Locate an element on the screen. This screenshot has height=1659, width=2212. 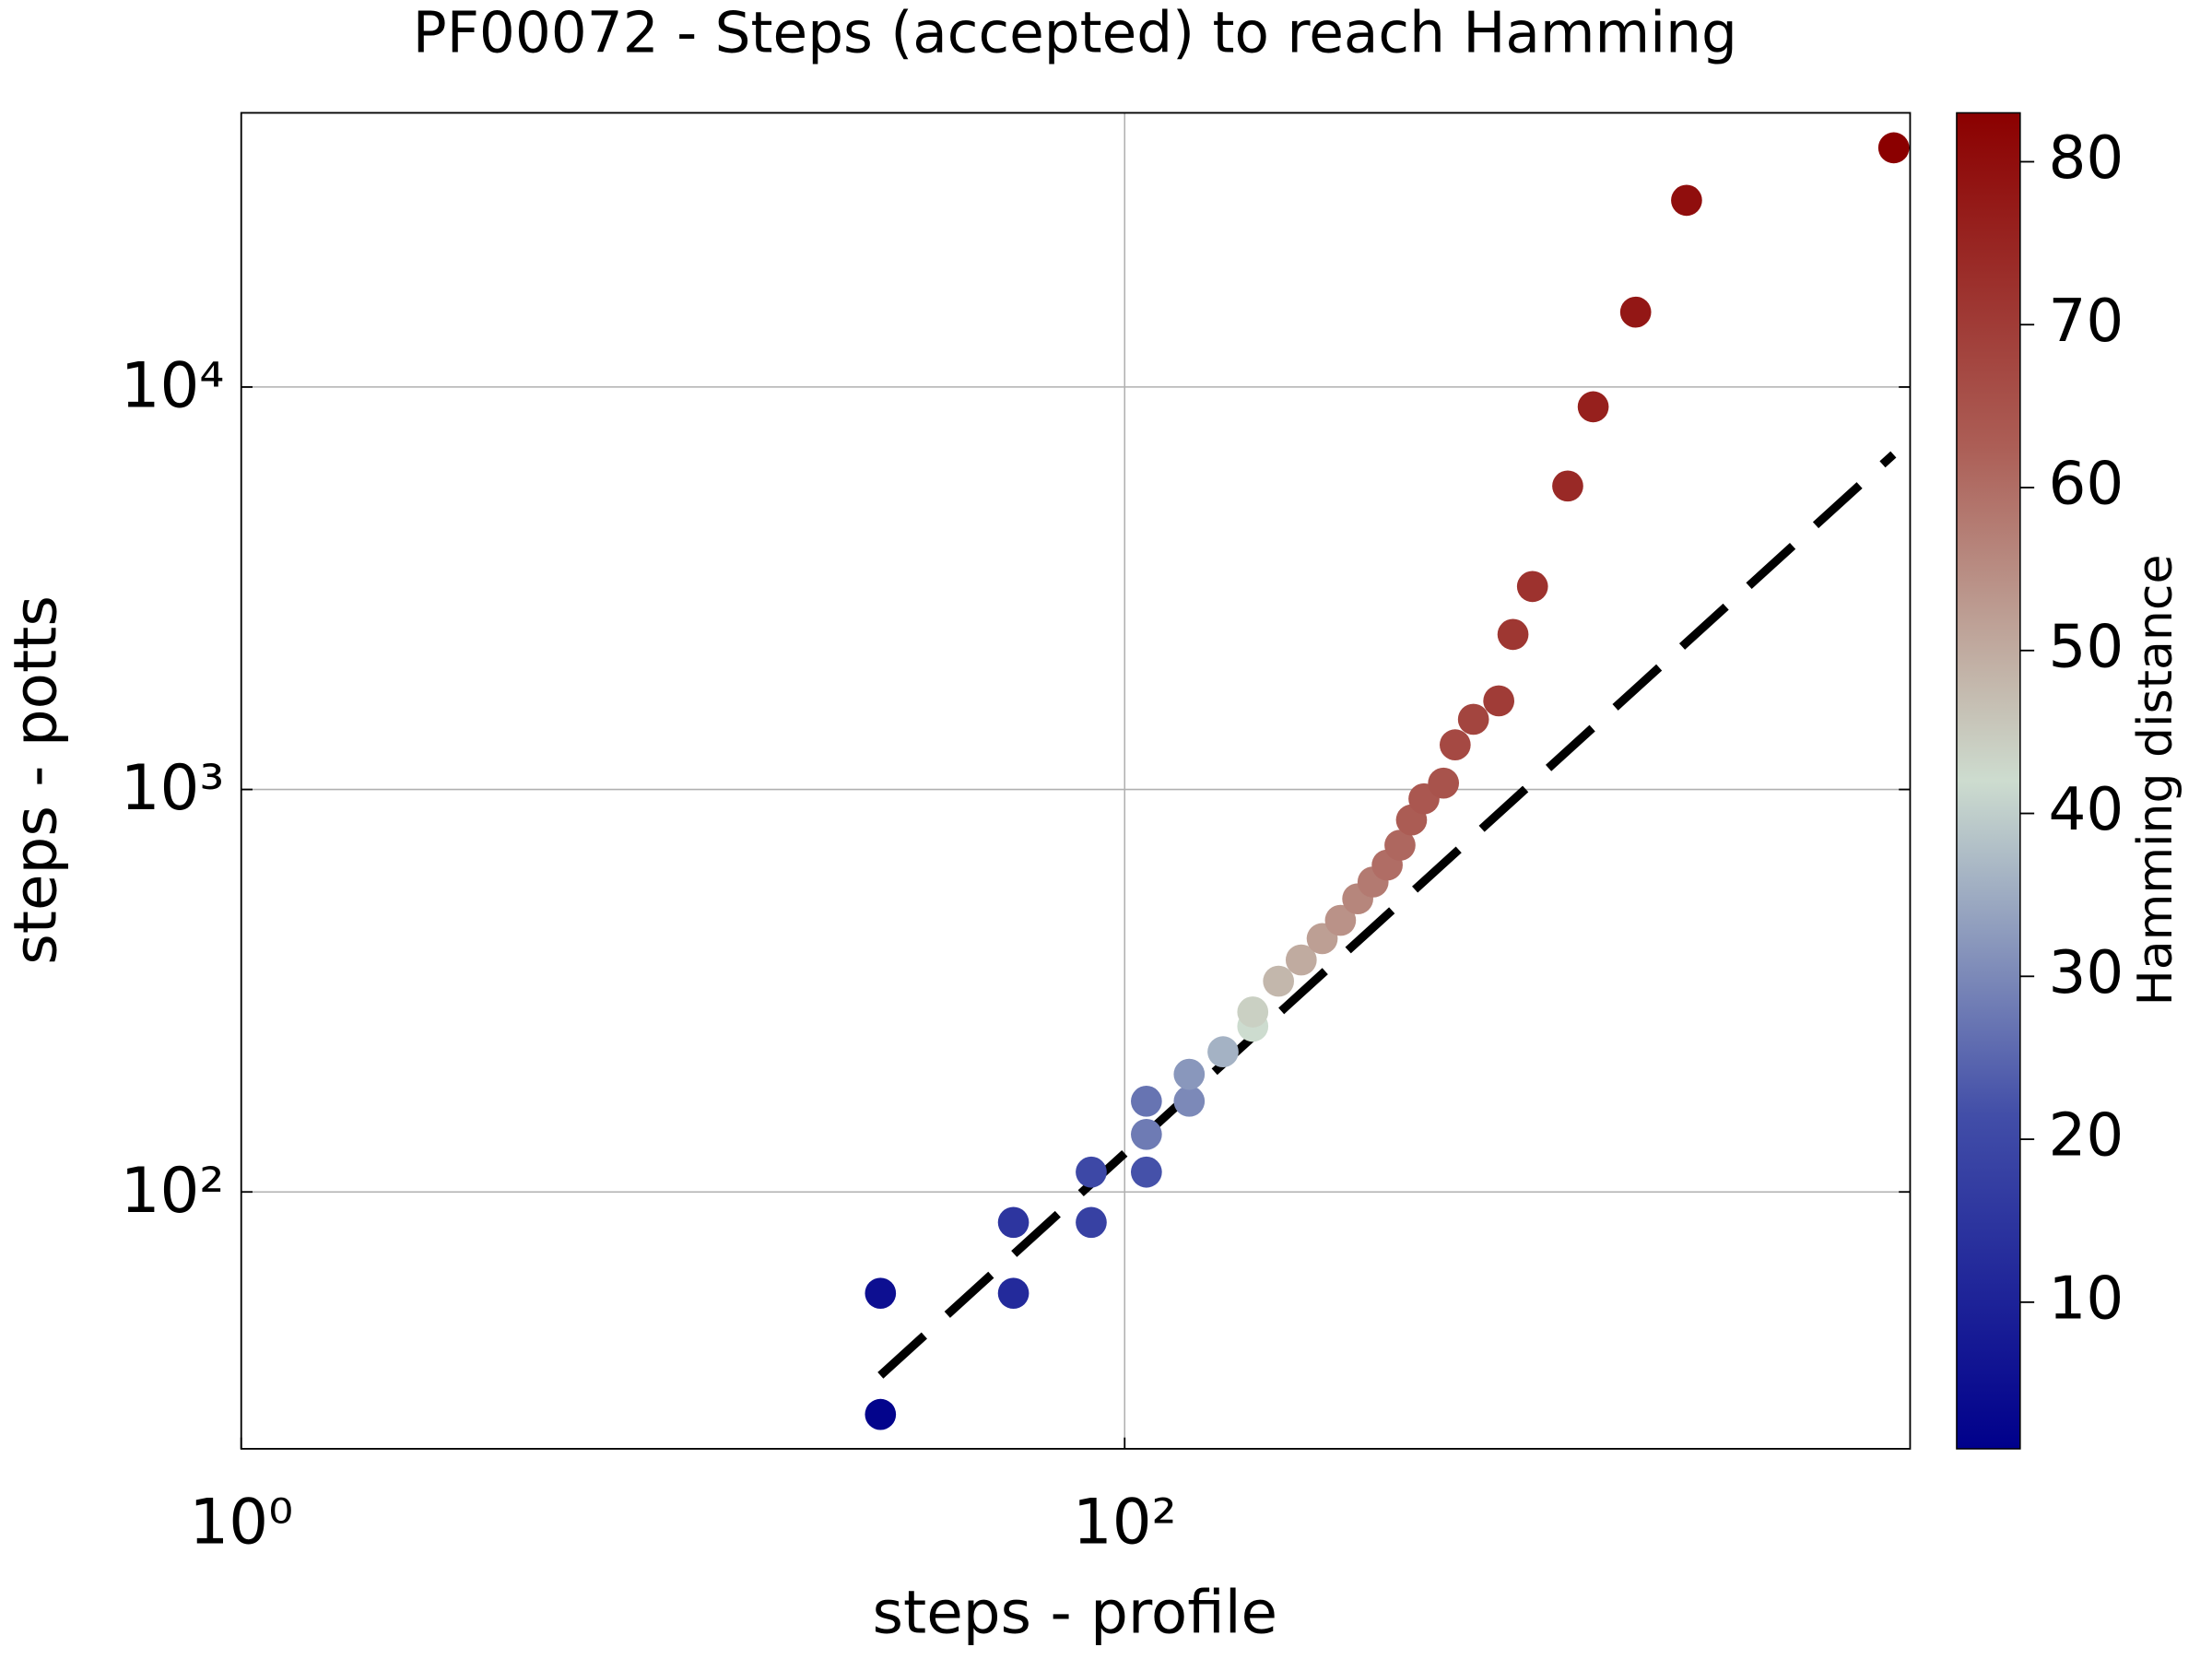
colorbar is located at coordinates (1988, 781).